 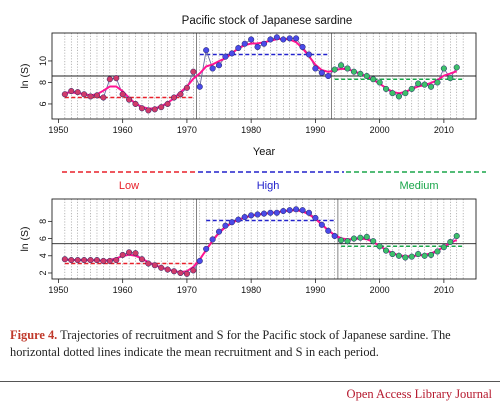 What do you see at coordinates (380, 290) in the screenshot?
I see `bottom-x-tick-label: 2000` at bounding box center [380, 290].